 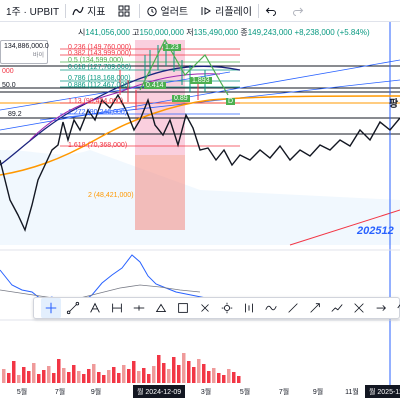 I want to click on buy-price-box: 134,886,000.0 바이, so click(x=24, y=52).